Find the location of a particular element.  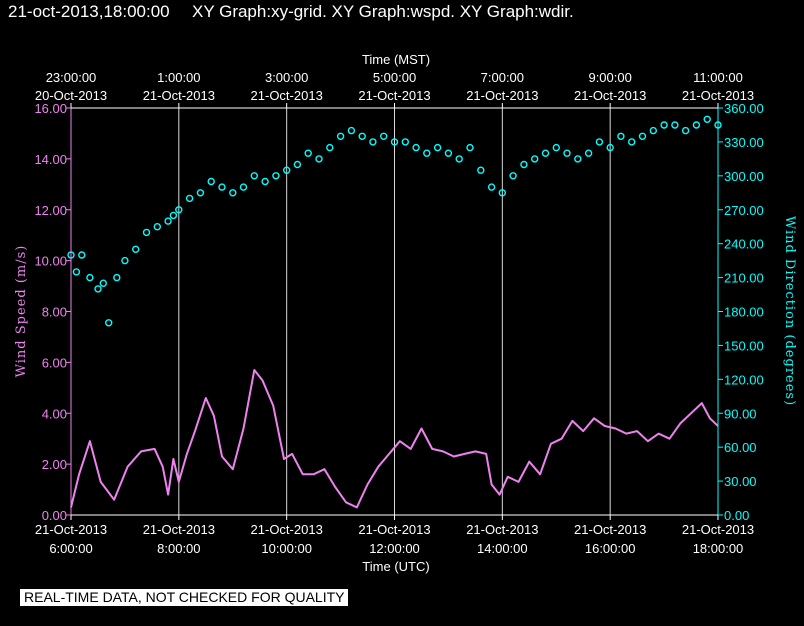

x-top-axis-title: Time (MST) is located at coordinates (396, 59).